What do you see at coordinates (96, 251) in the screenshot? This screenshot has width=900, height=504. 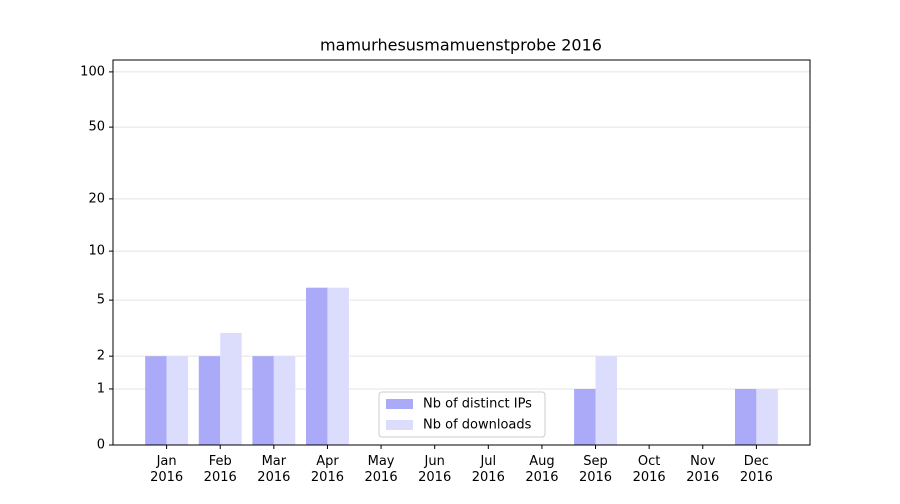 I see `y-tick-label: 10` at bounding box center [96, 251].